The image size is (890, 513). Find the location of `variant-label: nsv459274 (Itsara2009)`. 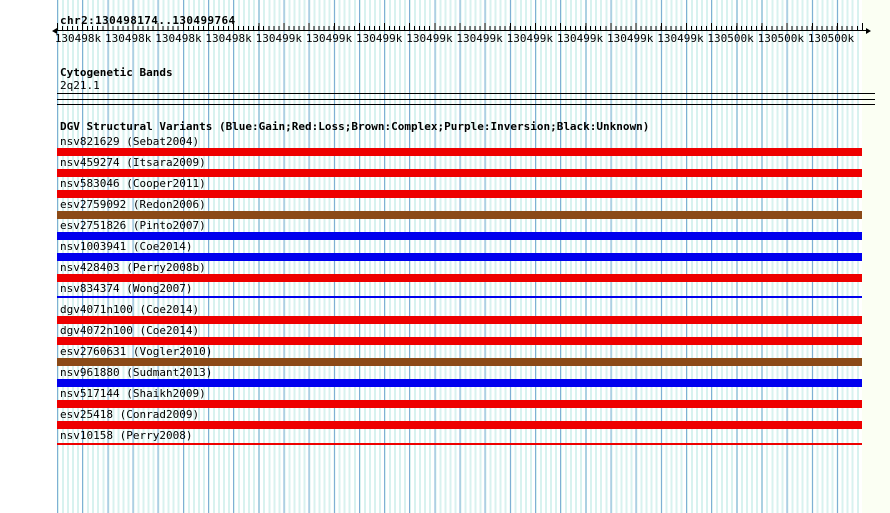

variant-label: nsv459274 (Itsara2009) is located at coordinates (133, 162).